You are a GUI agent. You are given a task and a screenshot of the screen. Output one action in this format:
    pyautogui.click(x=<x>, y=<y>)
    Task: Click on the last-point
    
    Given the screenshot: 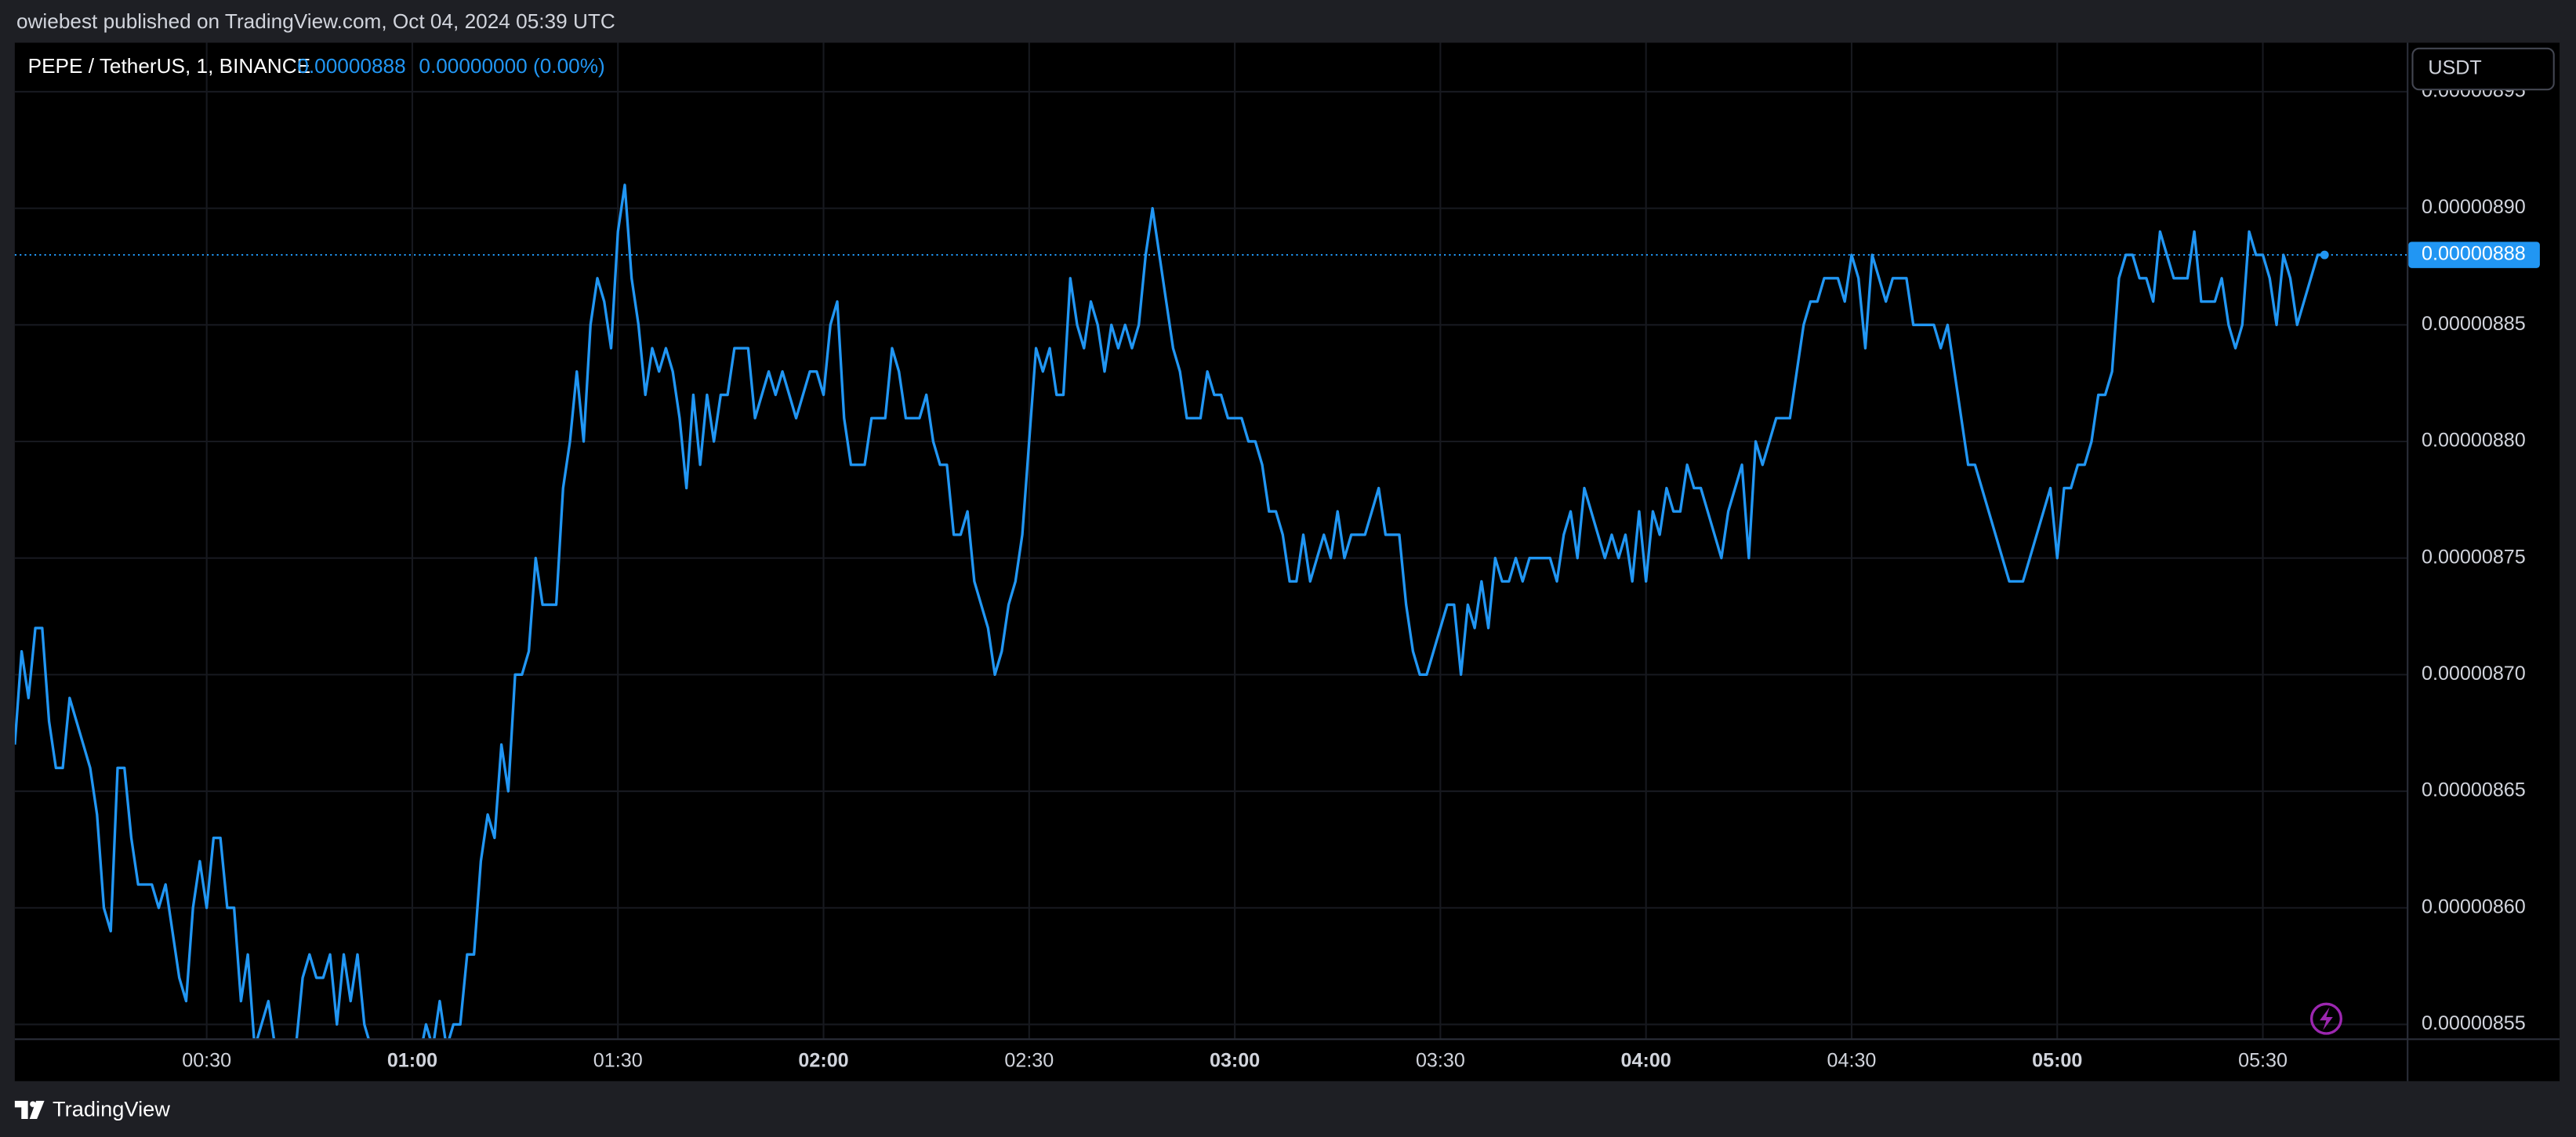 What is the action you would take?
    pyautogui.click(x=2325, y=255)
    